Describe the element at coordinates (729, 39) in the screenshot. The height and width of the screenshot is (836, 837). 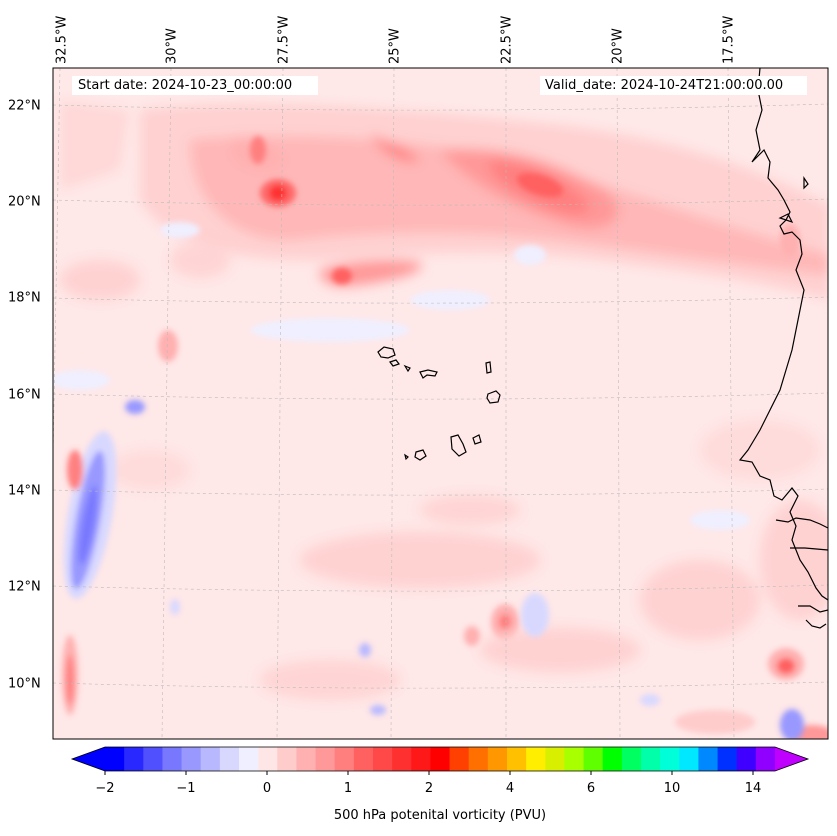
I see `lon-label: 17.5°W` at that location.